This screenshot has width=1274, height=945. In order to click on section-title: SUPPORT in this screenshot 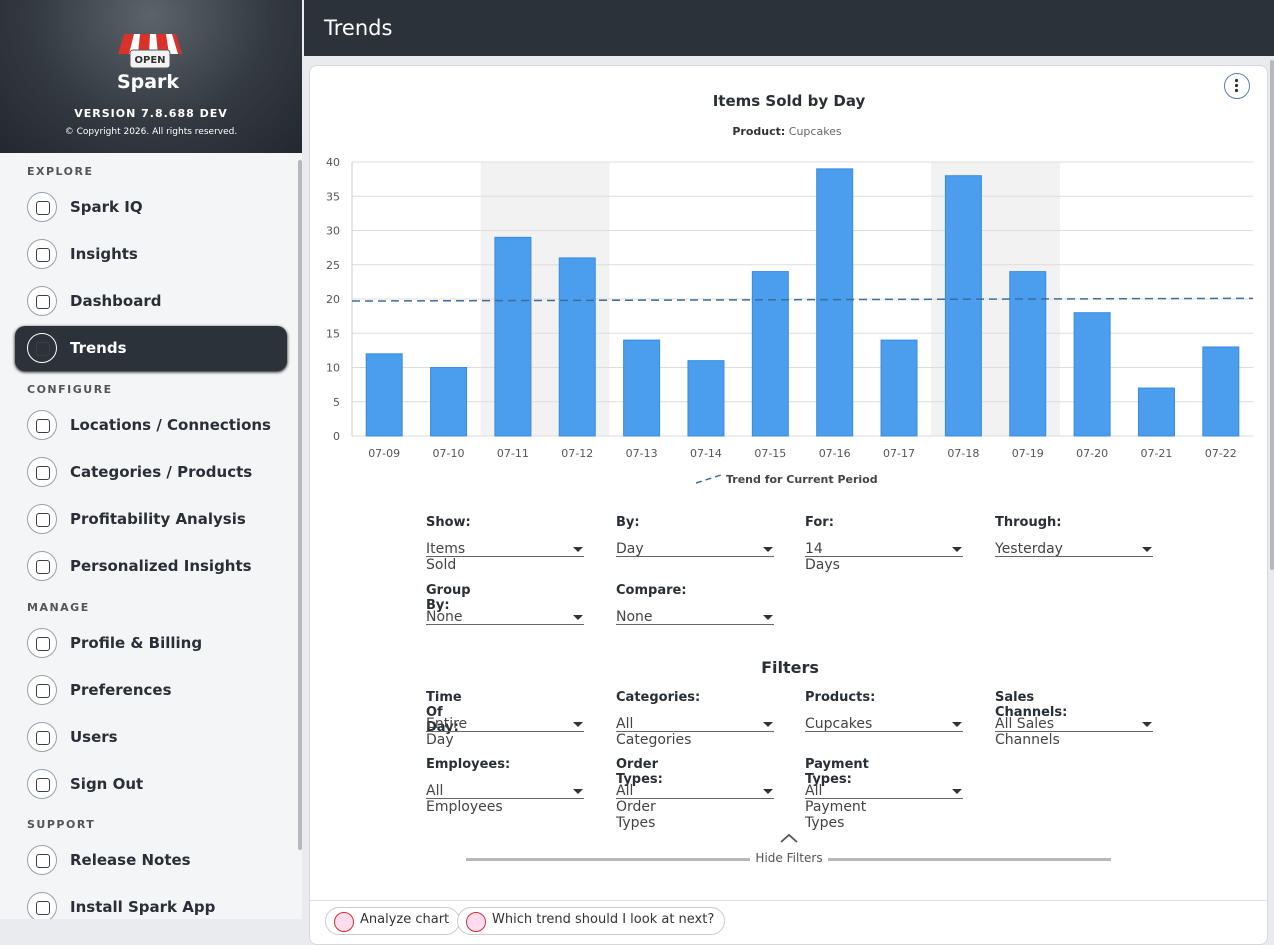, I will do `click(61, 824)`.